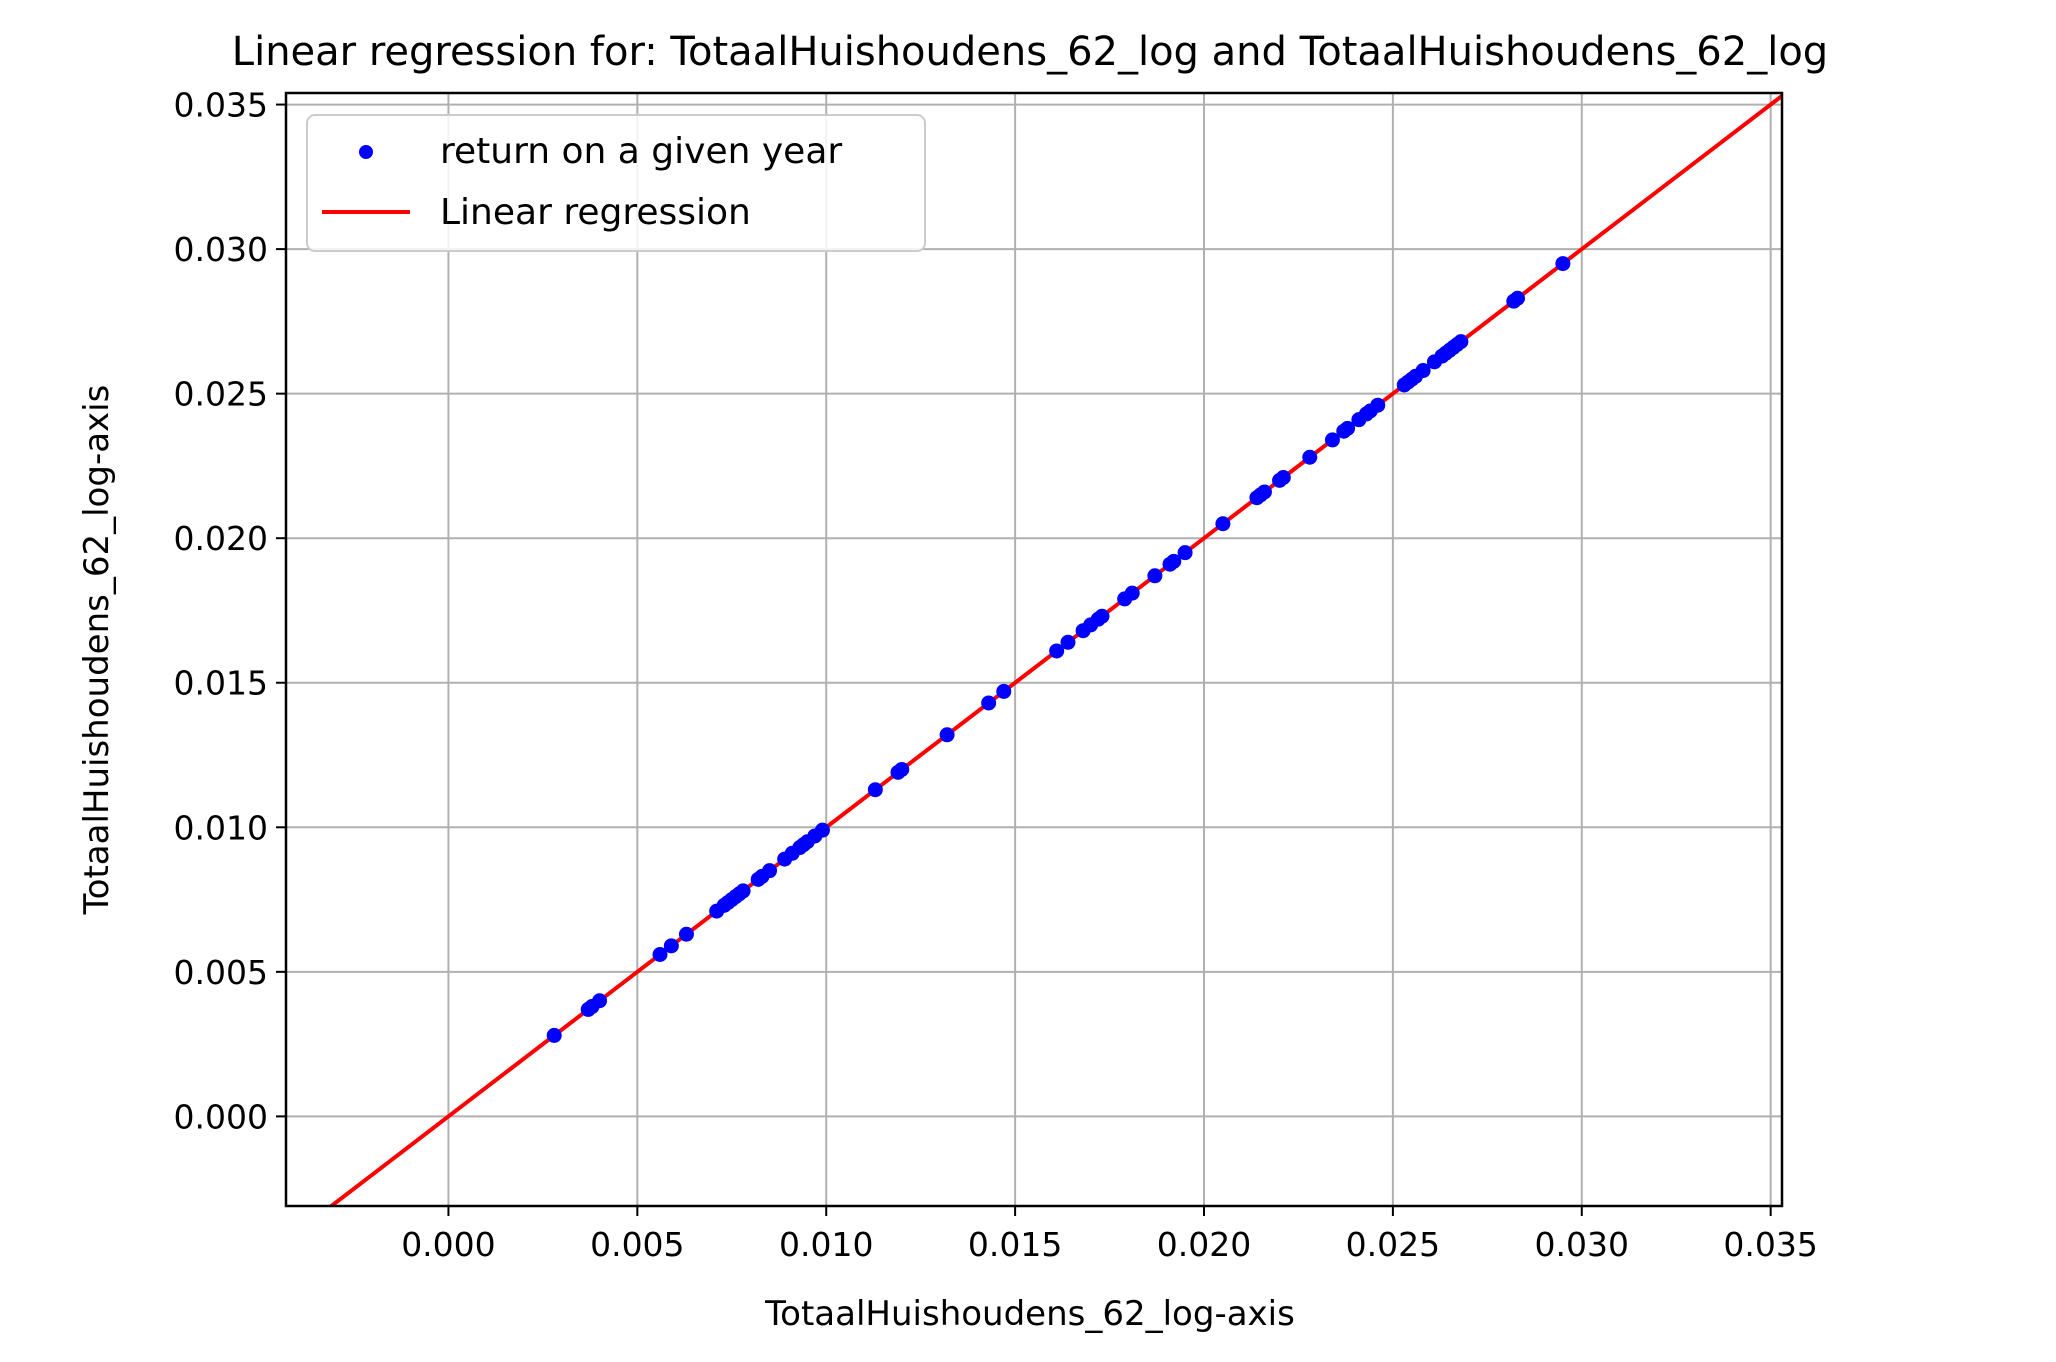 The width and height of the screenshot is (2056, 1362). What do you see at coordinates (221, 249) in the screenshot?
I see `y-tick-label: 0.030` at bounding box center [221, 249].